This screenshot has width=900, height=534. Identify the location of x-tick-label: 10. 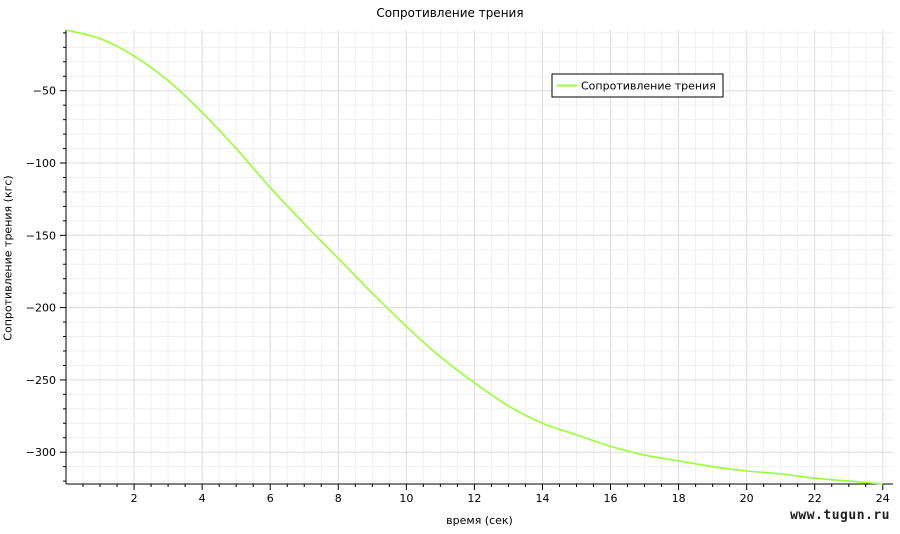
(406, 498).